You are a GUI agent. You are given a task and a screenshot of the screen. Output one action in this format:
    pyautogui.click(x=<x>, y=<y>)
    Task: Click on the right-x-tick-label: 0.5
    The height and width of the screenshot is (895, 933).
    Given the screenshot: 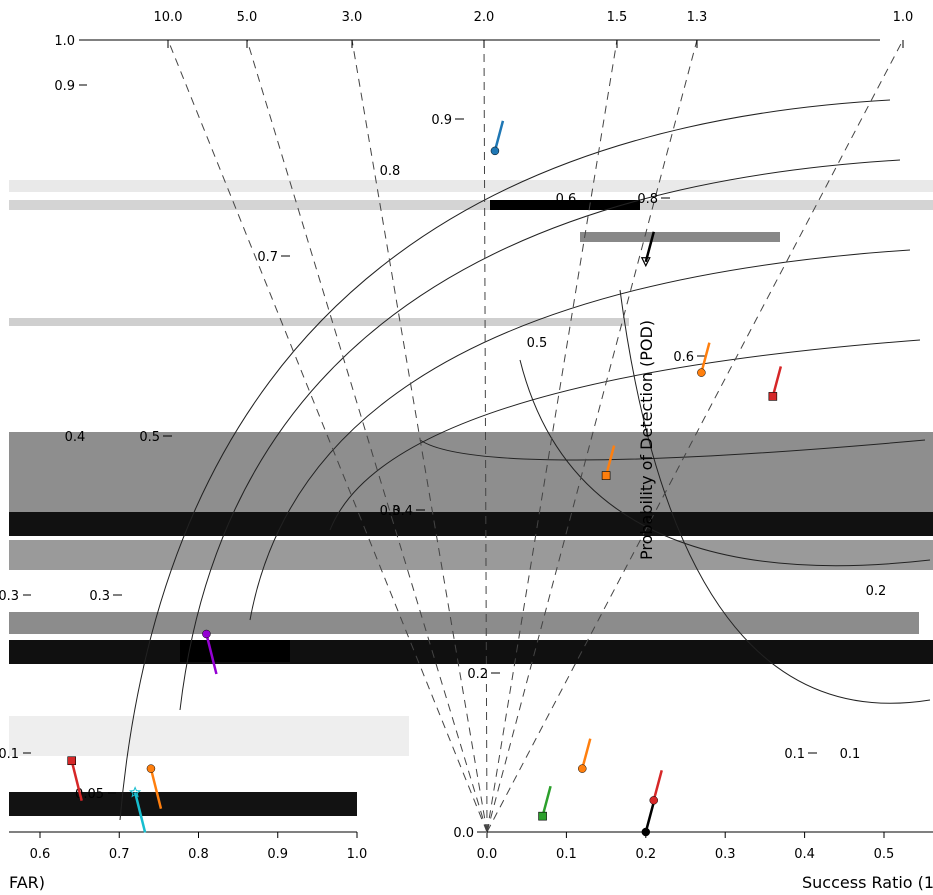 What is the action you would take?
    pyautogui.click(x=884, y=854)
    